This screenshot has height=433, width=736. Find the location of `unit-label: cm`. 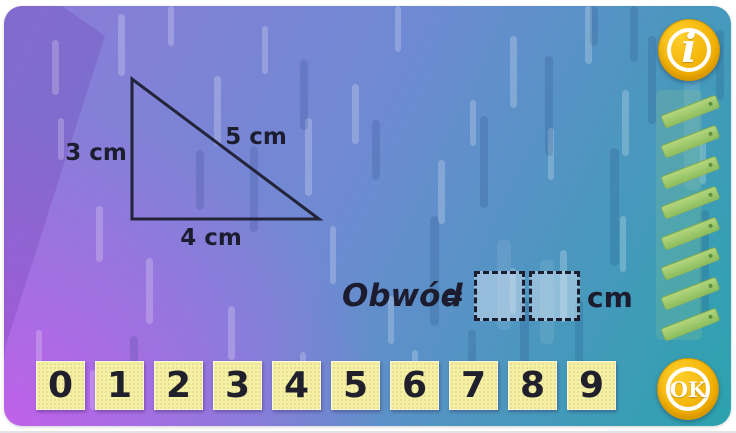

unit-label: cm is located at coordinates (610, 297).